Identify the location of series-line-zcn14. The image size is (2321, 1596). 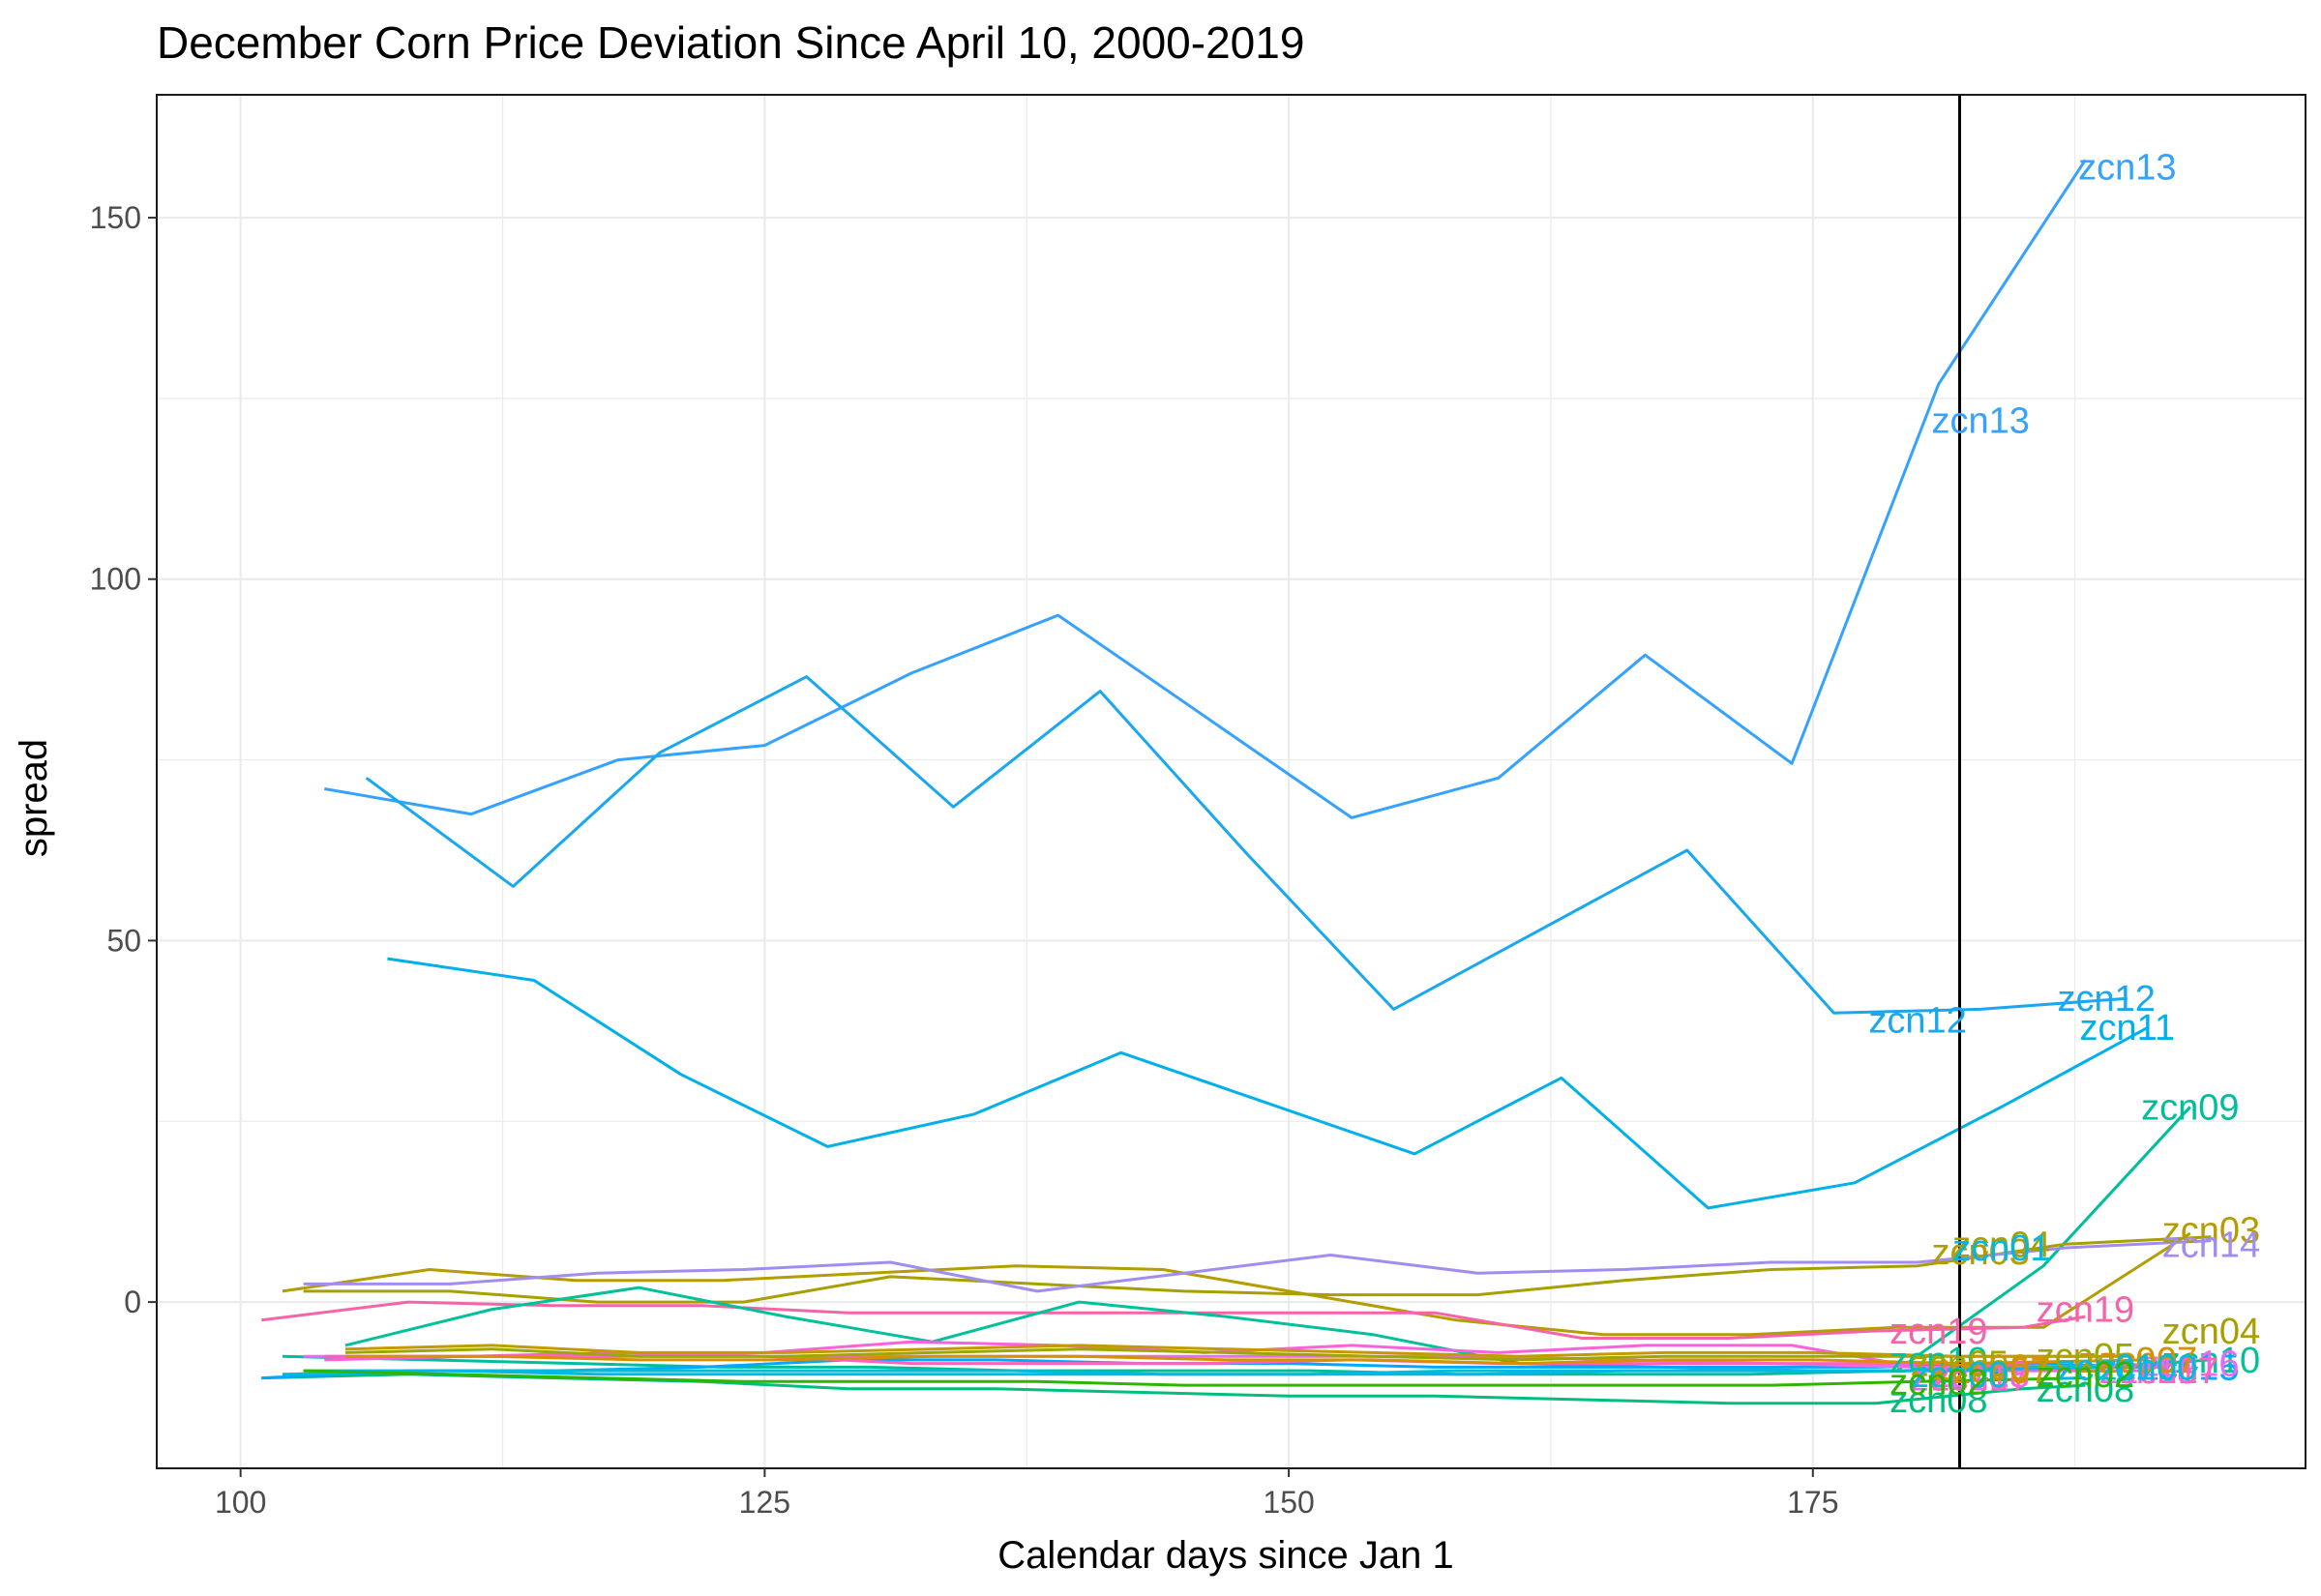
(1257, 1266).